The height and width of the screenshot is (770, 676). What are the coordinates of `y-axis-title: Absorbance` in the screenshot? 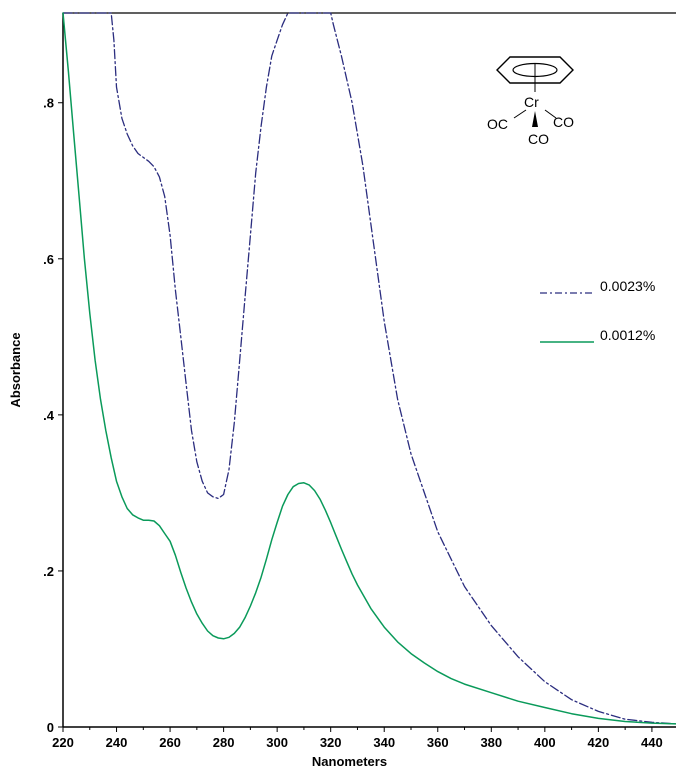 It's located at (15, 369).